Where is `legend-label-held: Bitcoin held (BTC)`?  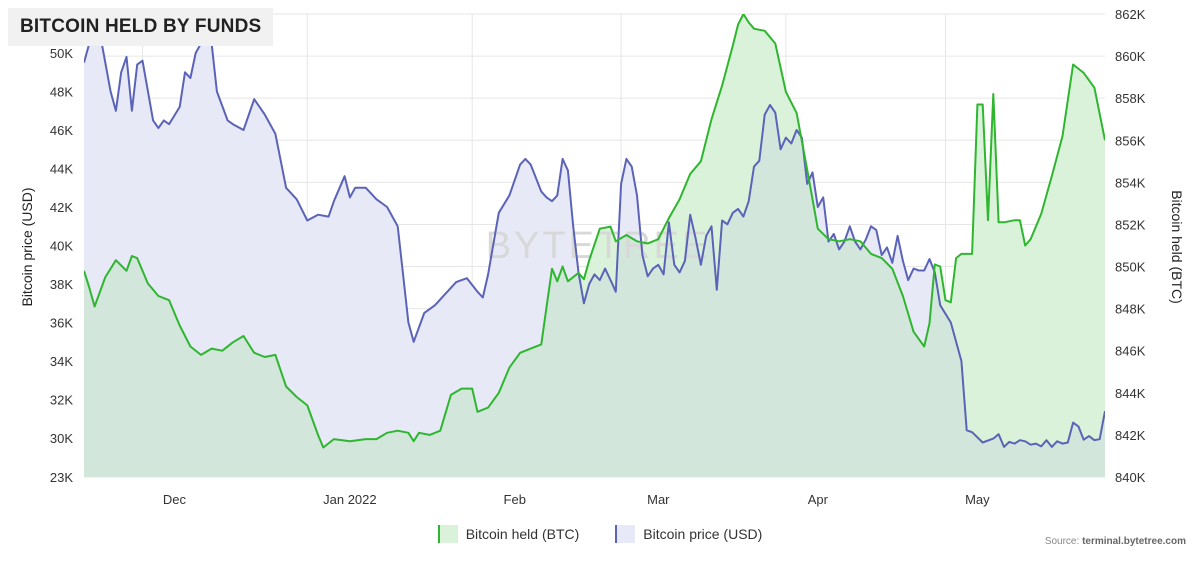 legend-label-held: Bitcoin held (BTC) is located at coordinates (522, 534).